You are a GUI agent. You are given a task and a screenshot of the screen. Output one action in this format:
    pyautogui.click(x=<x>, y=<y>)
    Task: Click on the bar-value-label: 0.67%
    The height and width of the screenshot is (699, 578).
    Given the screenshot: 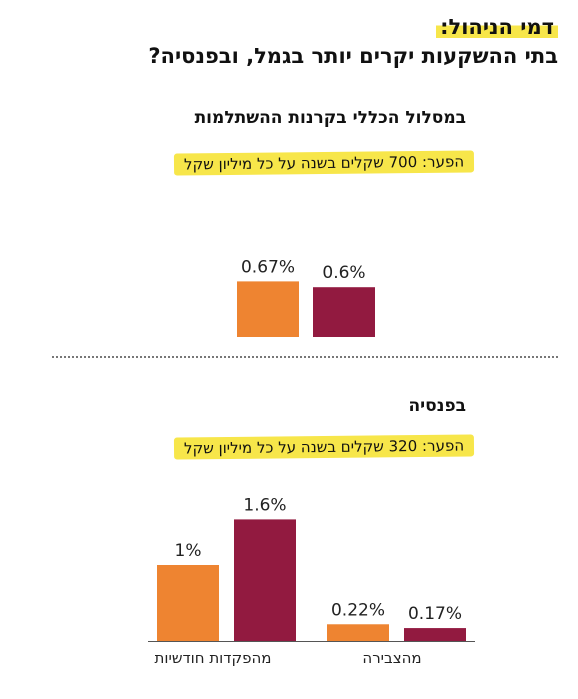 What is the action you would take?
    pyautogui.click(x=268, y=267)
    